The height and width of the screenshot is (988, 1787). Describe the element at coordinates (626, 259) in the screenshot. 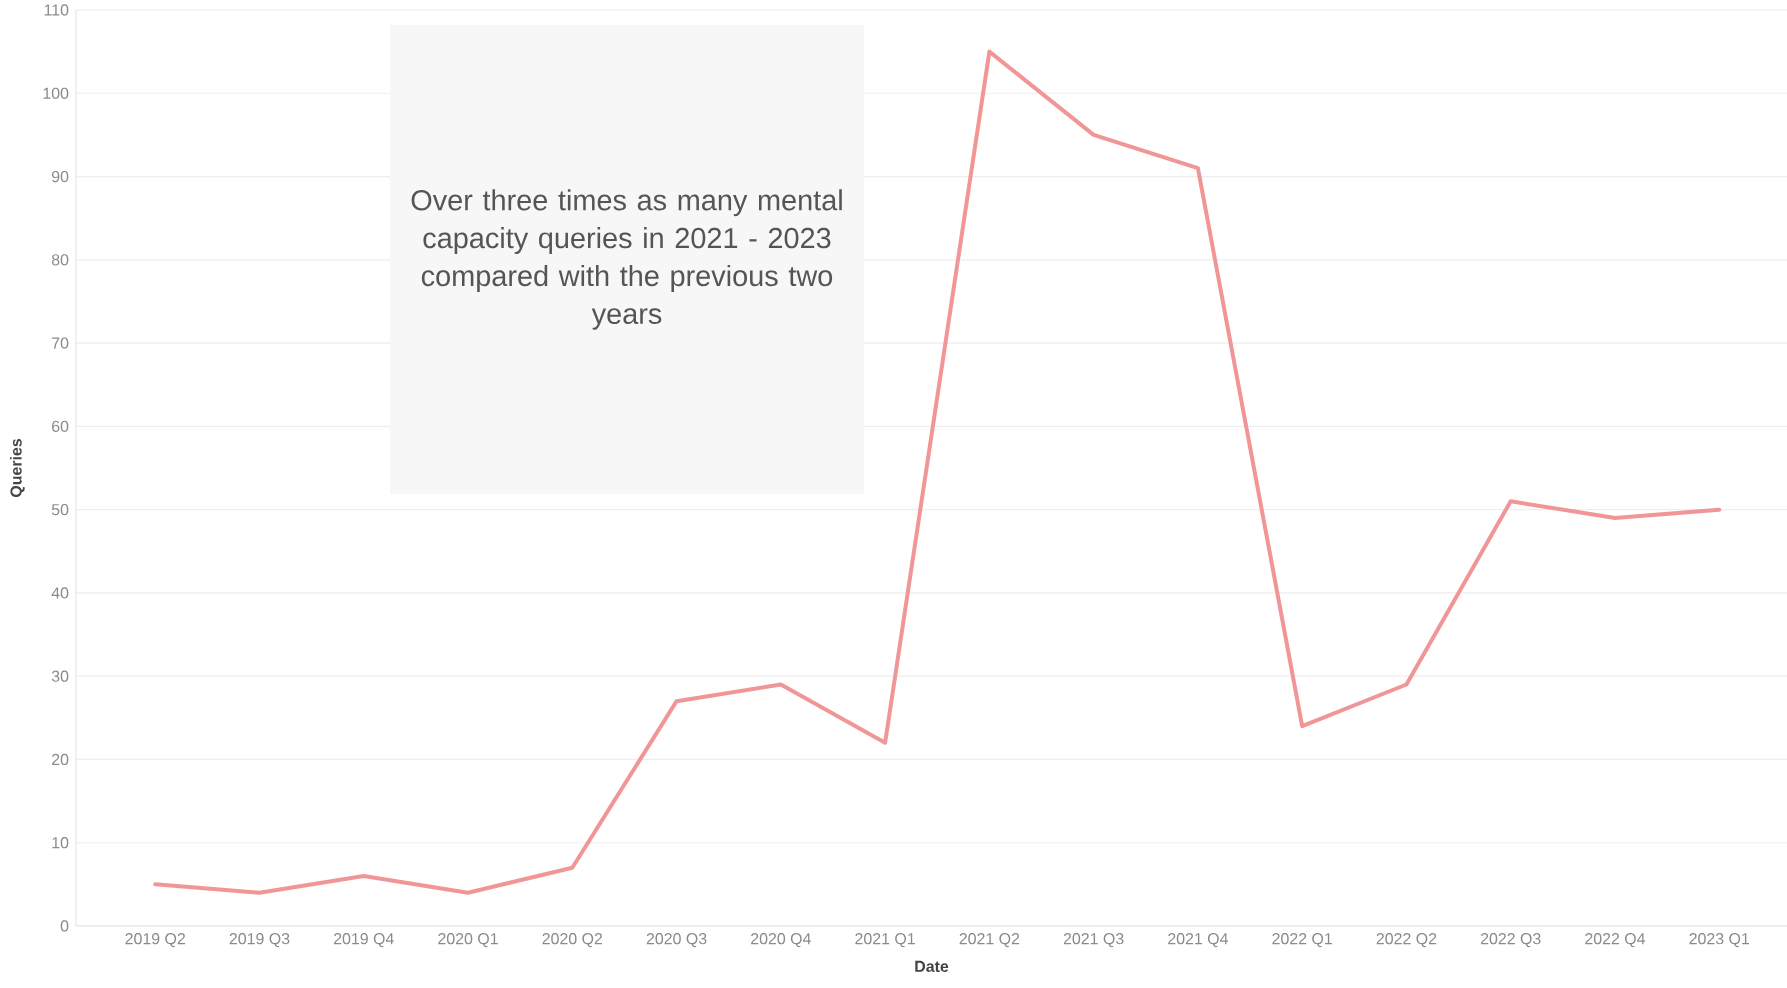

I see `annotation: Over three times as many mental capacity queries in 2021 - 2023 compared with the previous two years` at that location.